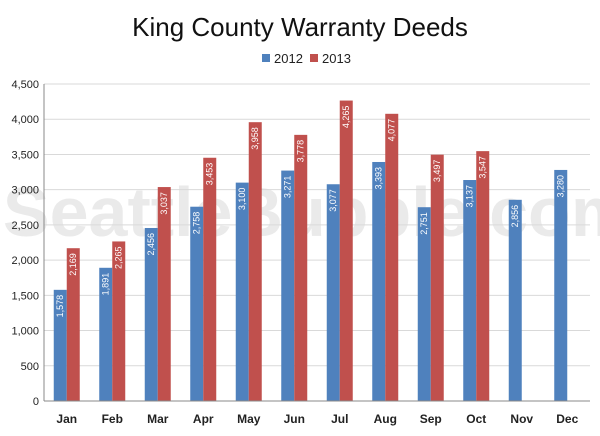  What do you see at coordinates (346, 117) in the screenshot?
I see `data-label-2013-Jul: 4,265` at bounding box center [346, 117].